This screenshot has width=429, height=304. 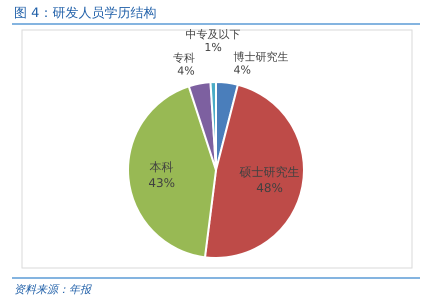 I want to click on text: 资料来源：年报, so click(x=53, y=289).